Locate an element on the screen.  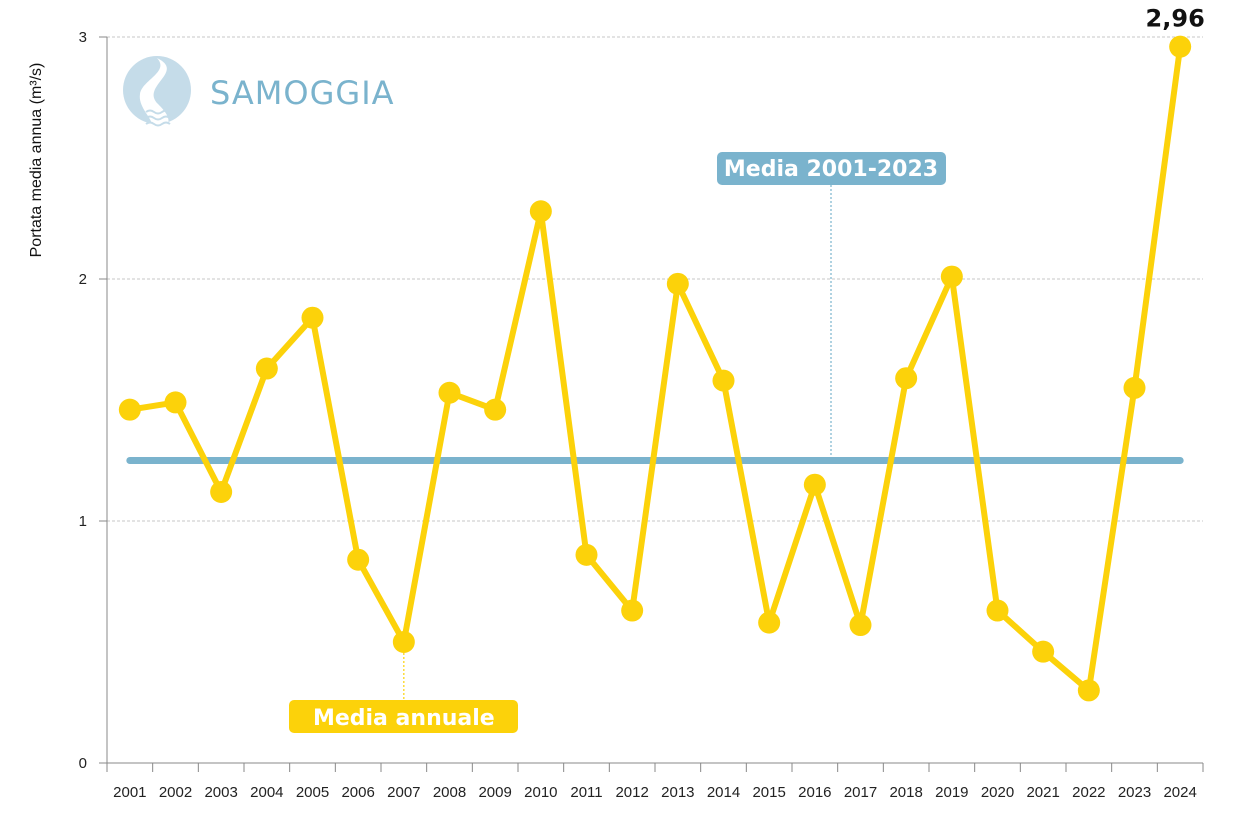
data-point-2003 is located at coordinates (221, 491).